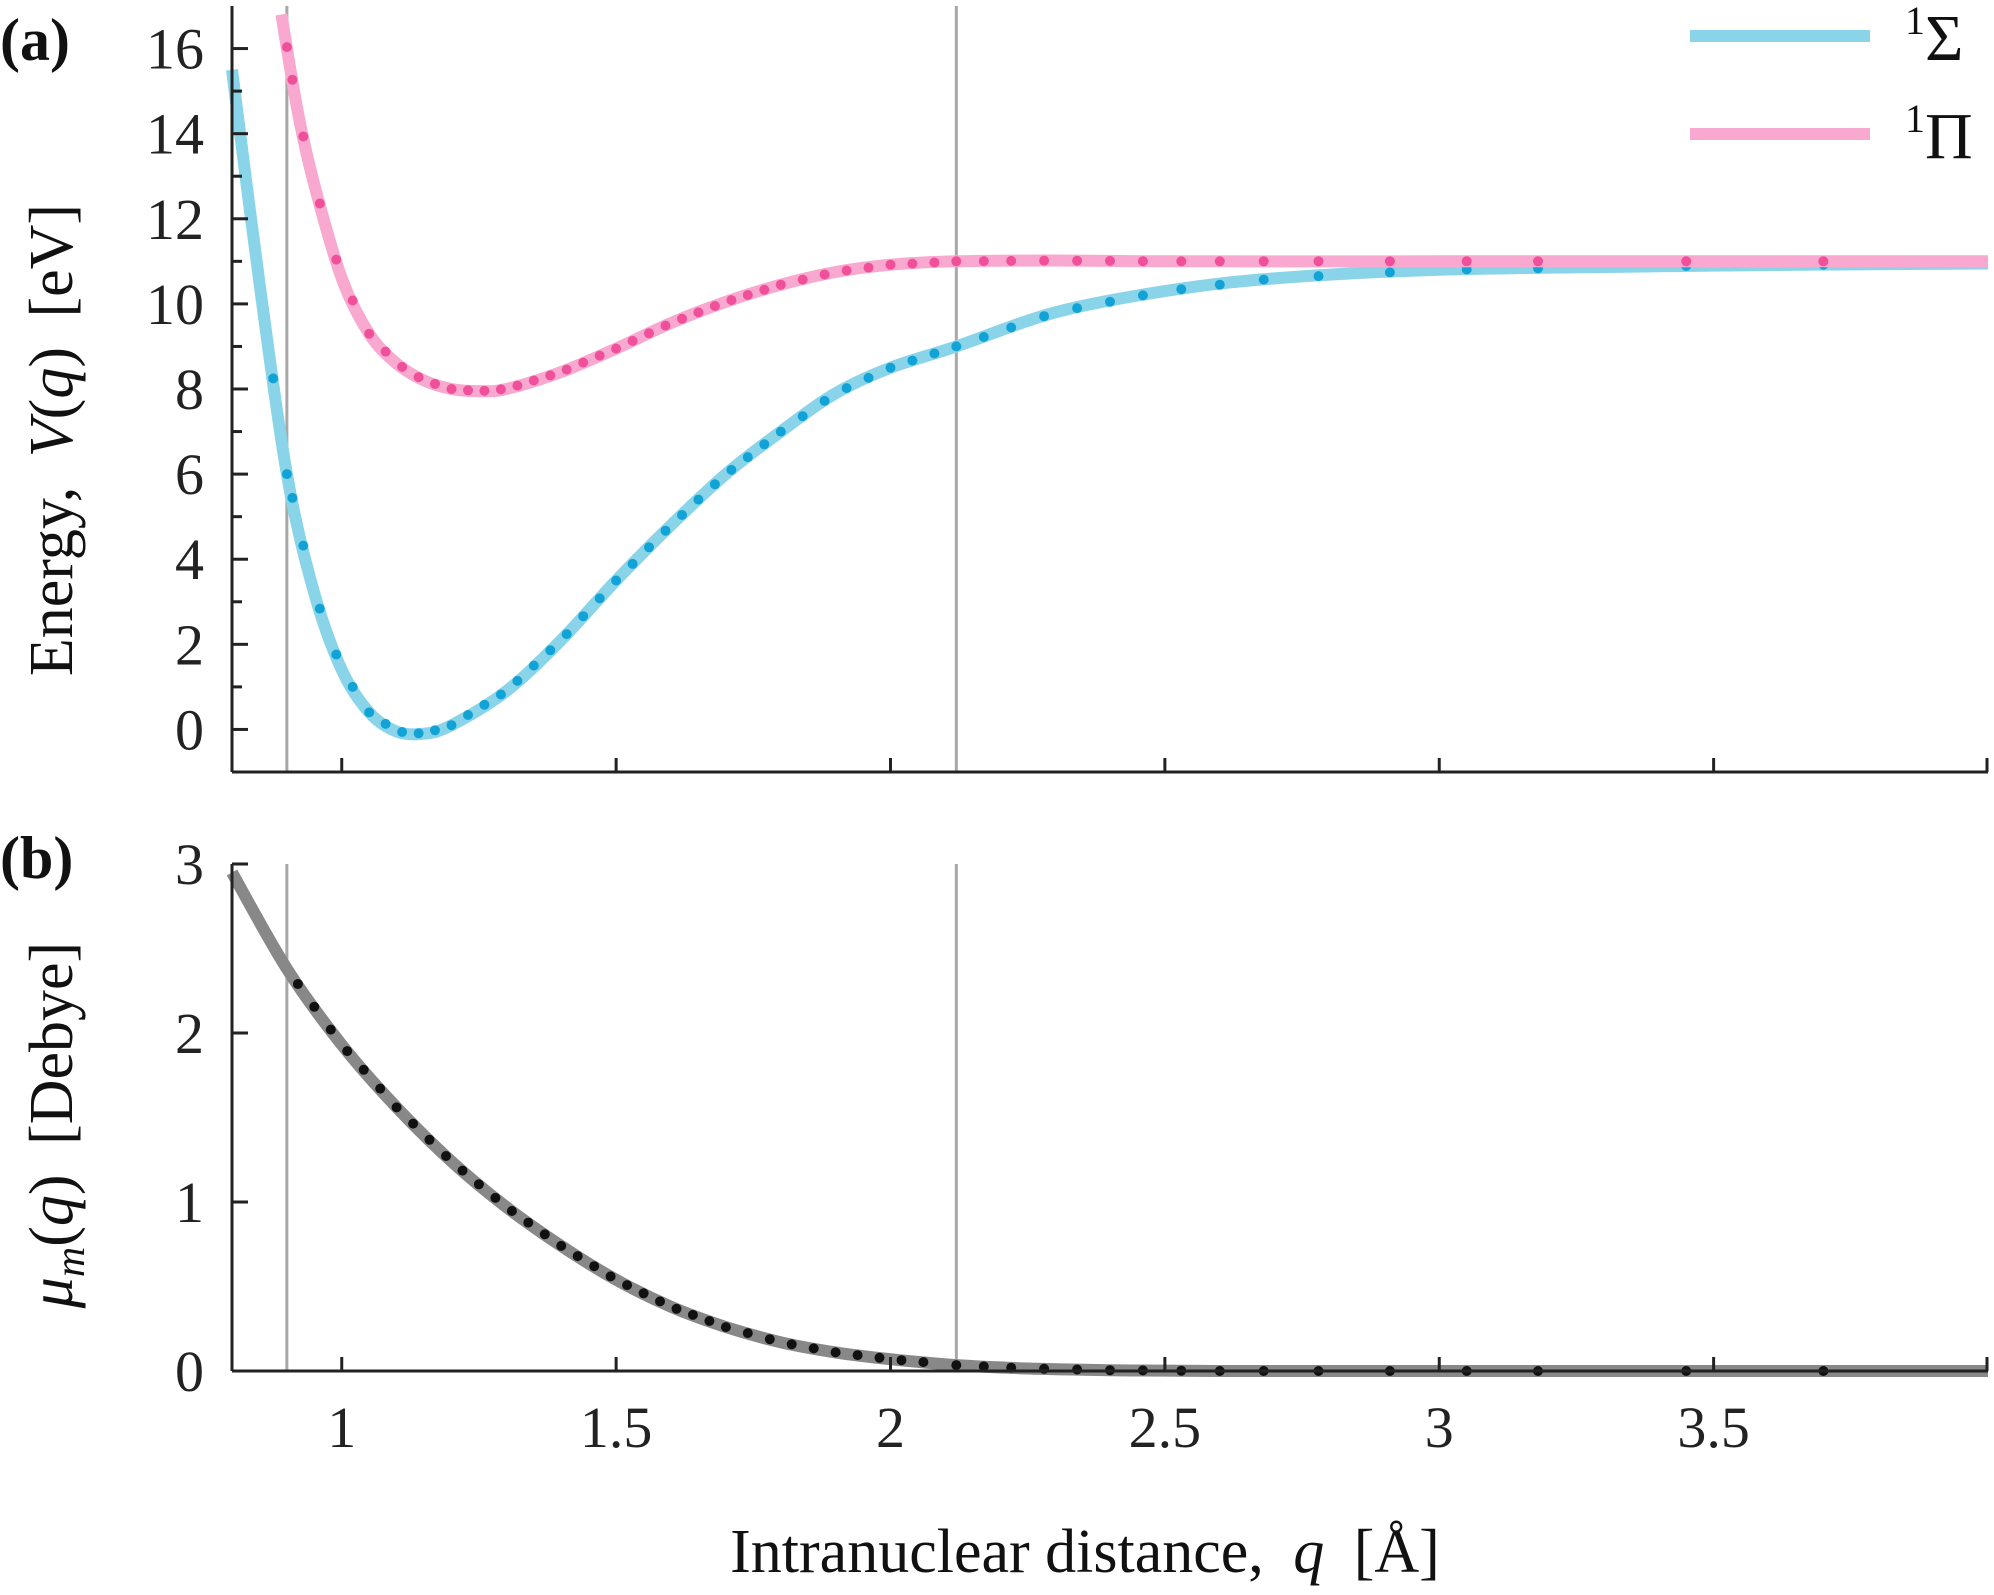  I want to click on panel-a-ylabel-unit: [eV], so click(52, 261).